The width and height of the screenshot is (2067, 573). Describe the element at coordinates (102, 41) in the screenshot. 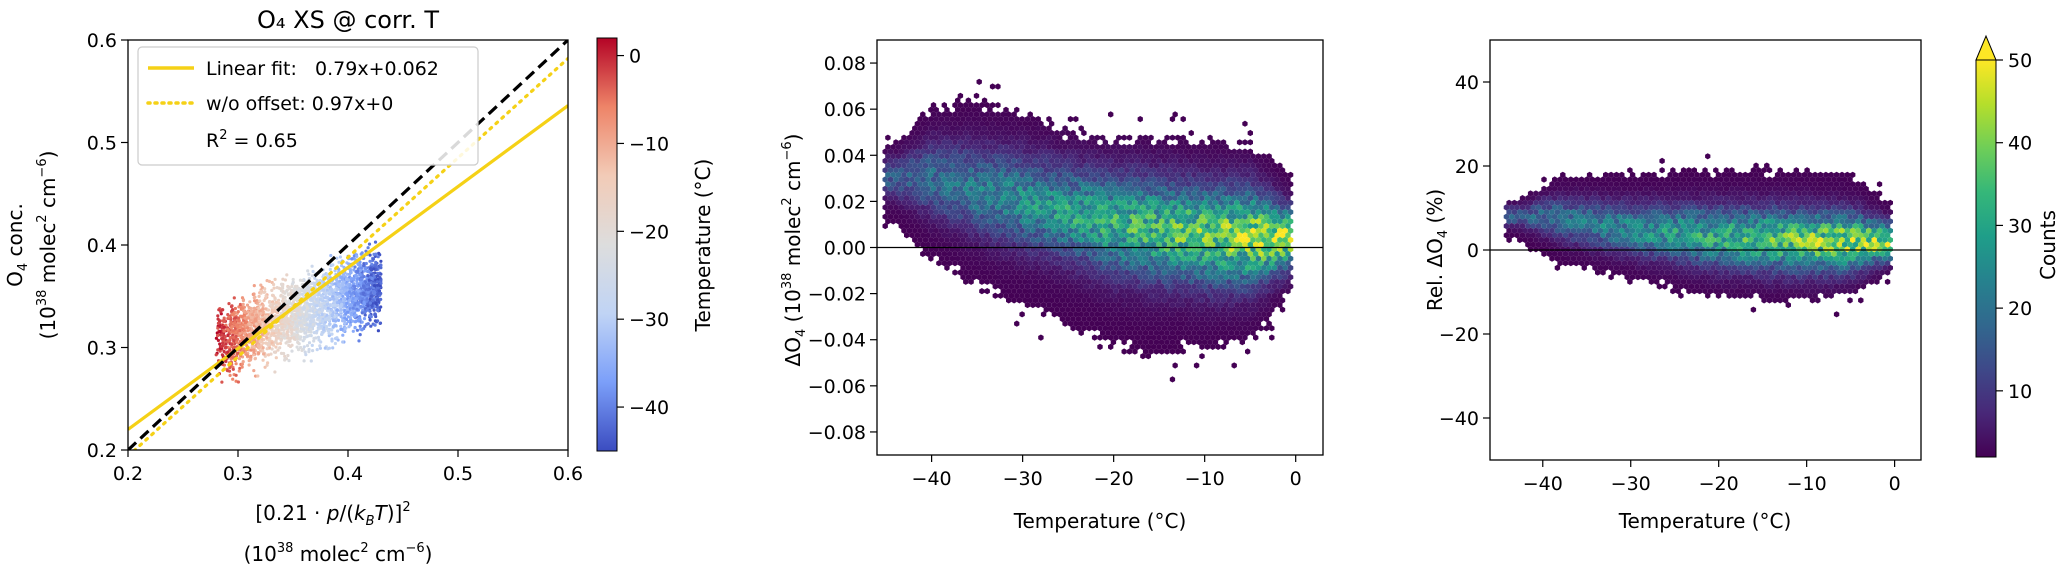

I see `scatter-y-tick-label: 0.6` at that location.